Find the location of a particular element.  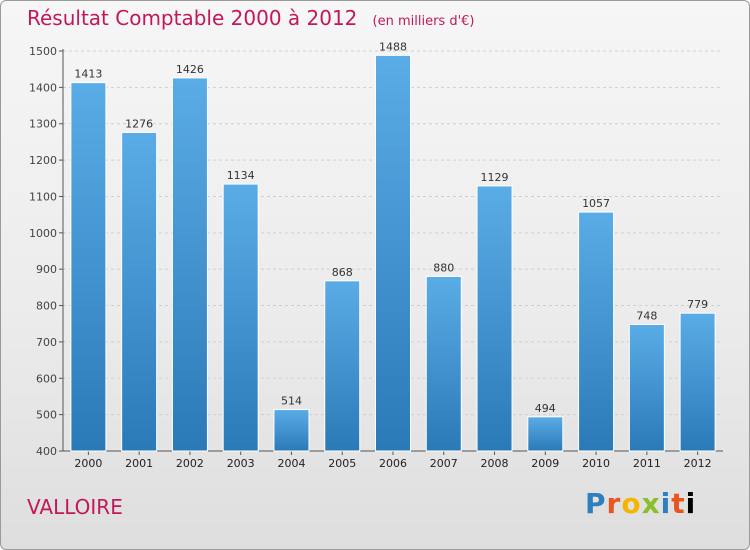

chart-title-main: Résultat Comptable 2000 à 2012 is located at coordinates (192, 18).